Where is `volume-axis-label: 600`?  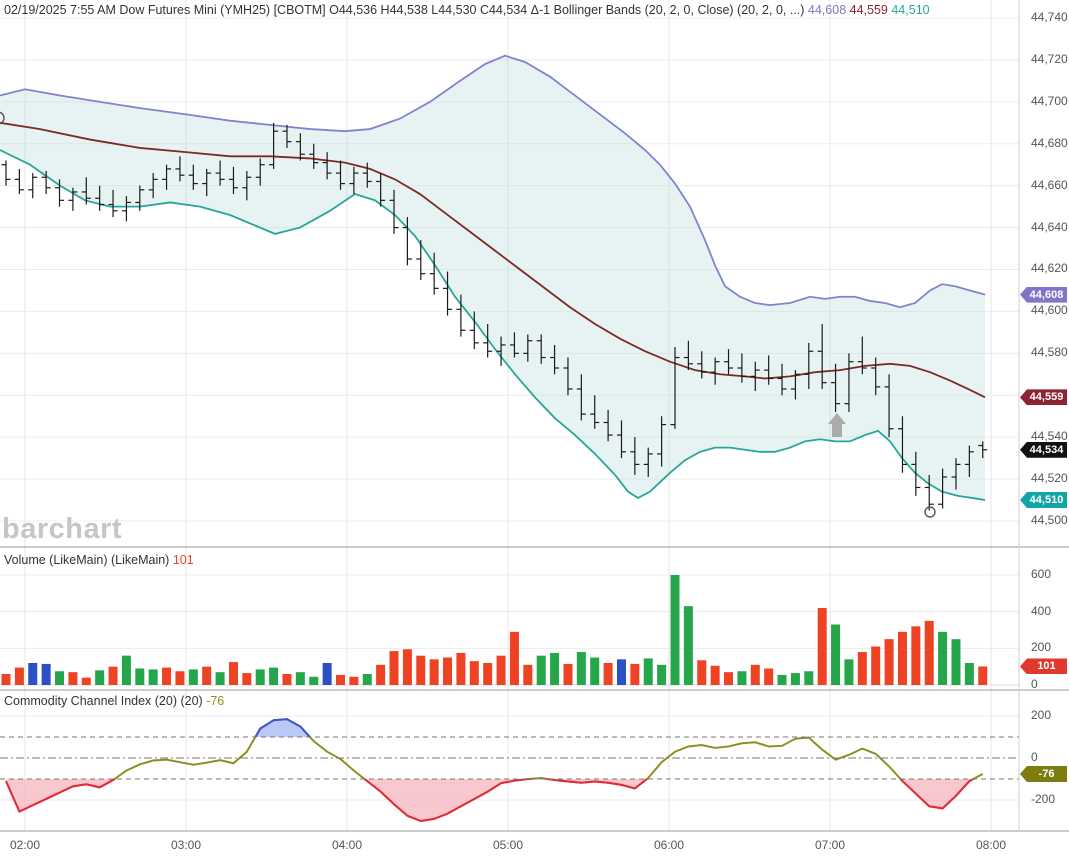
volume-axis-label: 600 is located at coordinates (1041, 574).